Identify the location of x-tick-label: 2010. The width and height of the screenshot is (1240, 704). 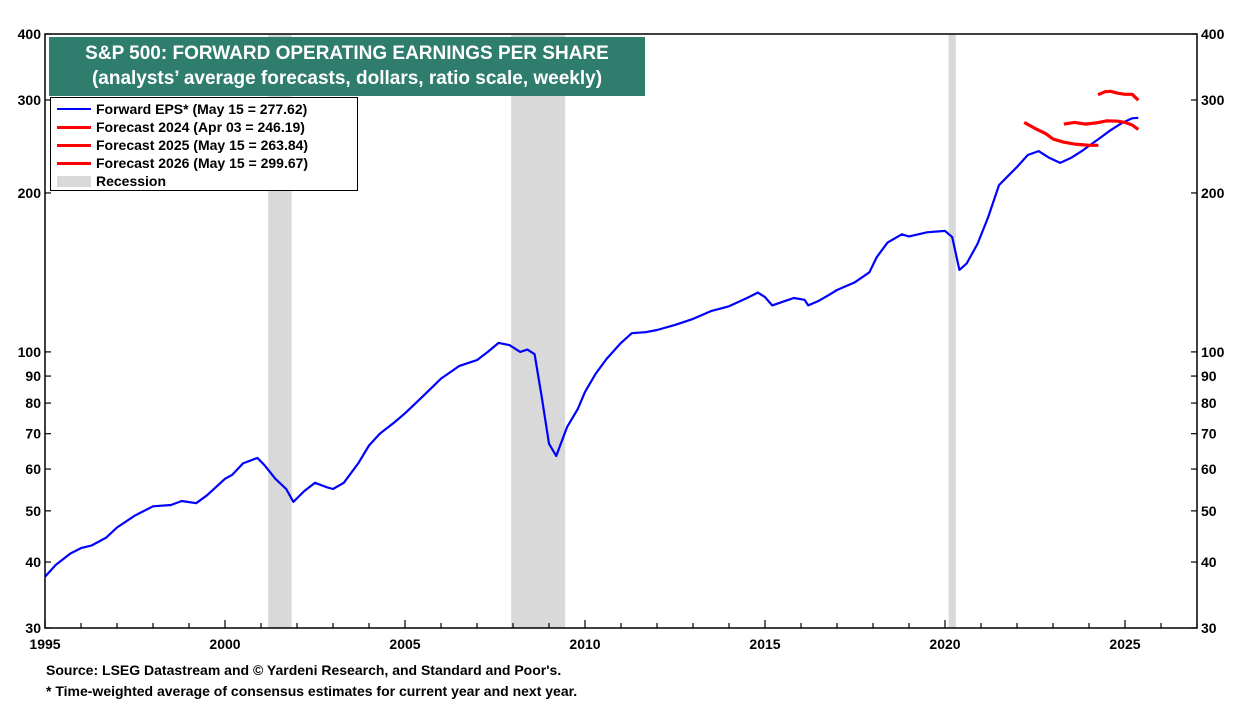
(584, 644).